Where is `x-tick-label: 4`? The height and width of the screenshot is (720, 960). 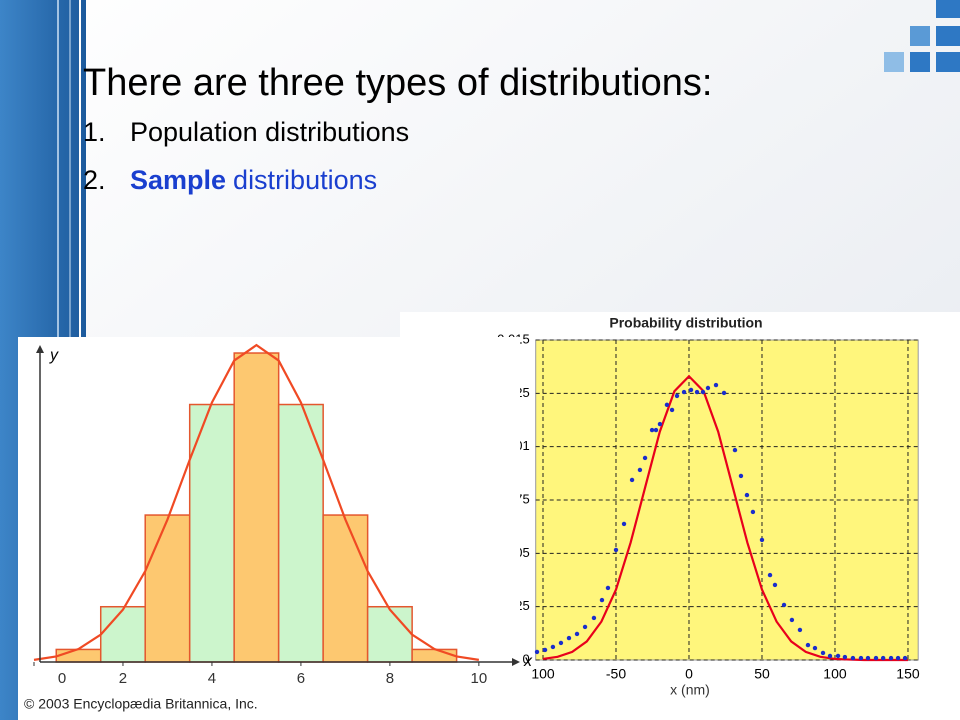 x-tick-label: 4 is located at coordinates (212, 678).